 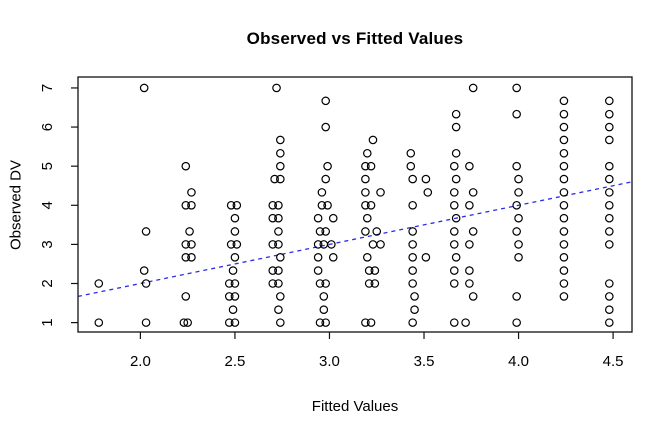 I want to click on x-axis-label: Fitted Values, so click(x=355, y=406).